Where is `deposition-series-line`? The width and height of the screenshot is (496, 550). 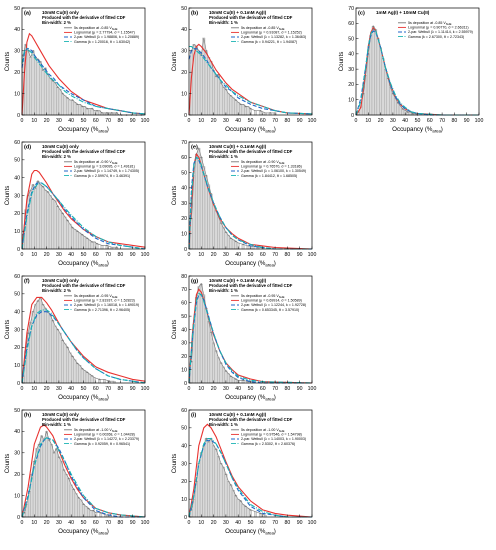
deposition-series-line is located at coordinates (68, 339).